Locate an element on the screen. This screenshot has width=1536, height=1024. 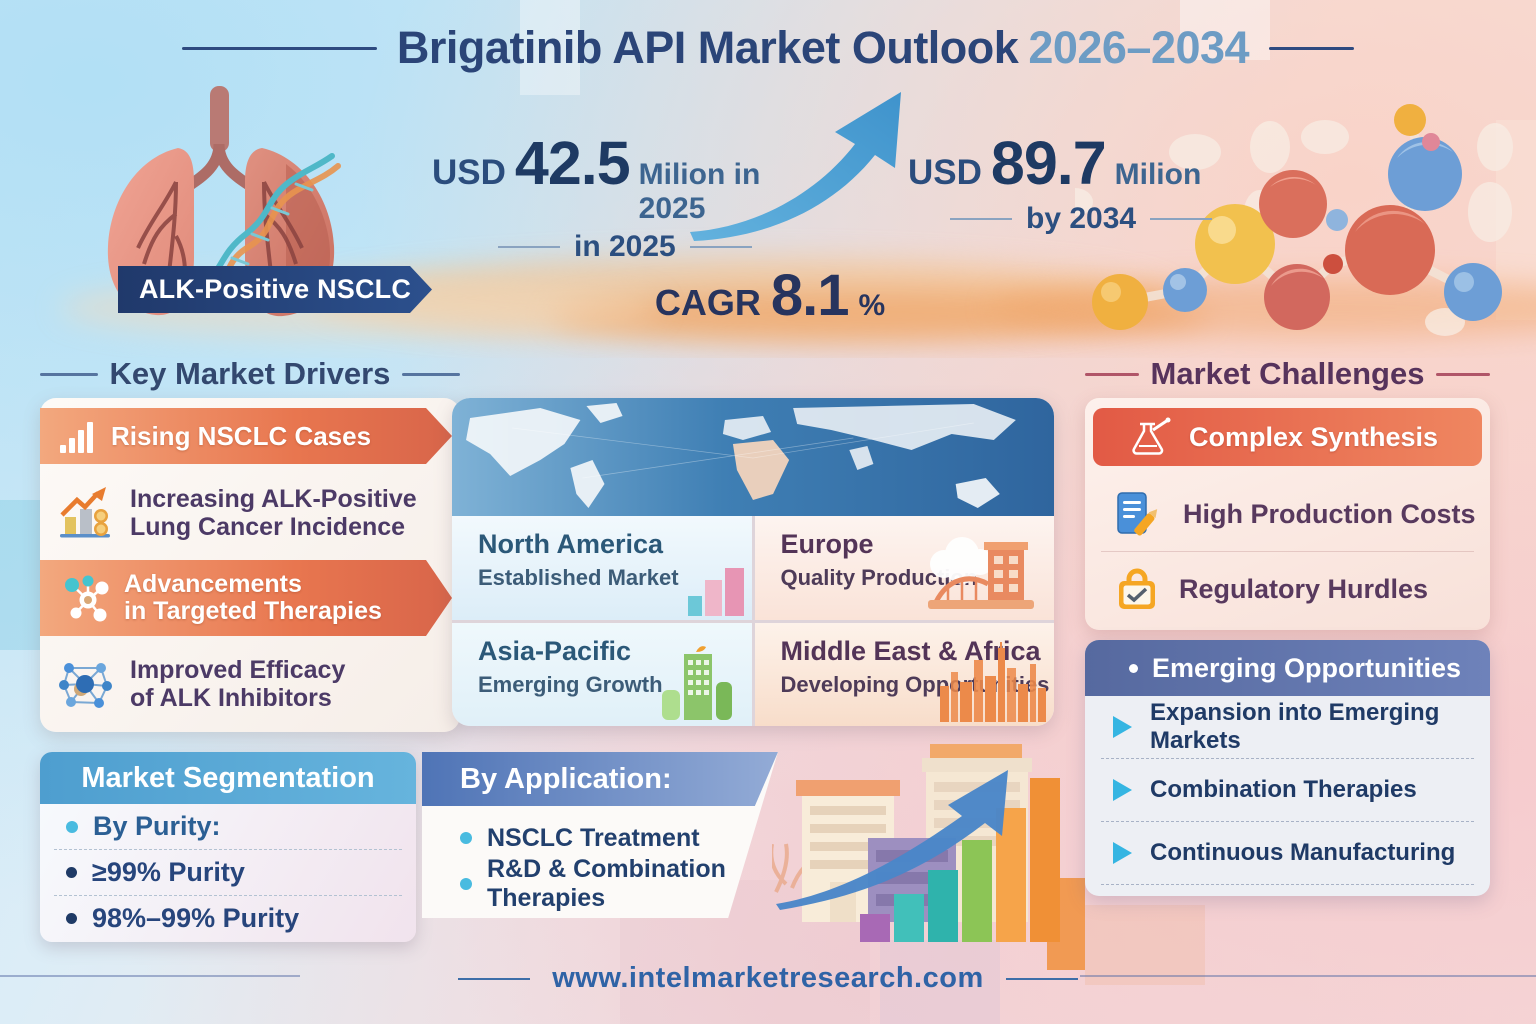
bridge-building-icon is located at coordinates (981, 572).